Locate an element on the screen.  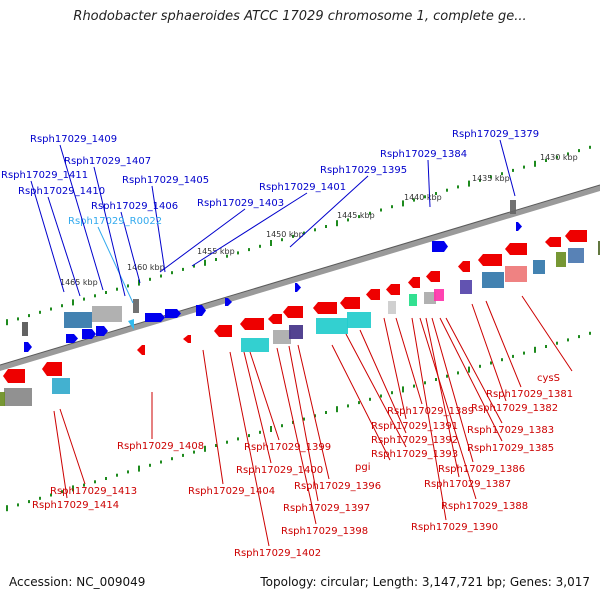
forward-gene-label: Rsph17029_1409 is located at coordinates (73, 139).